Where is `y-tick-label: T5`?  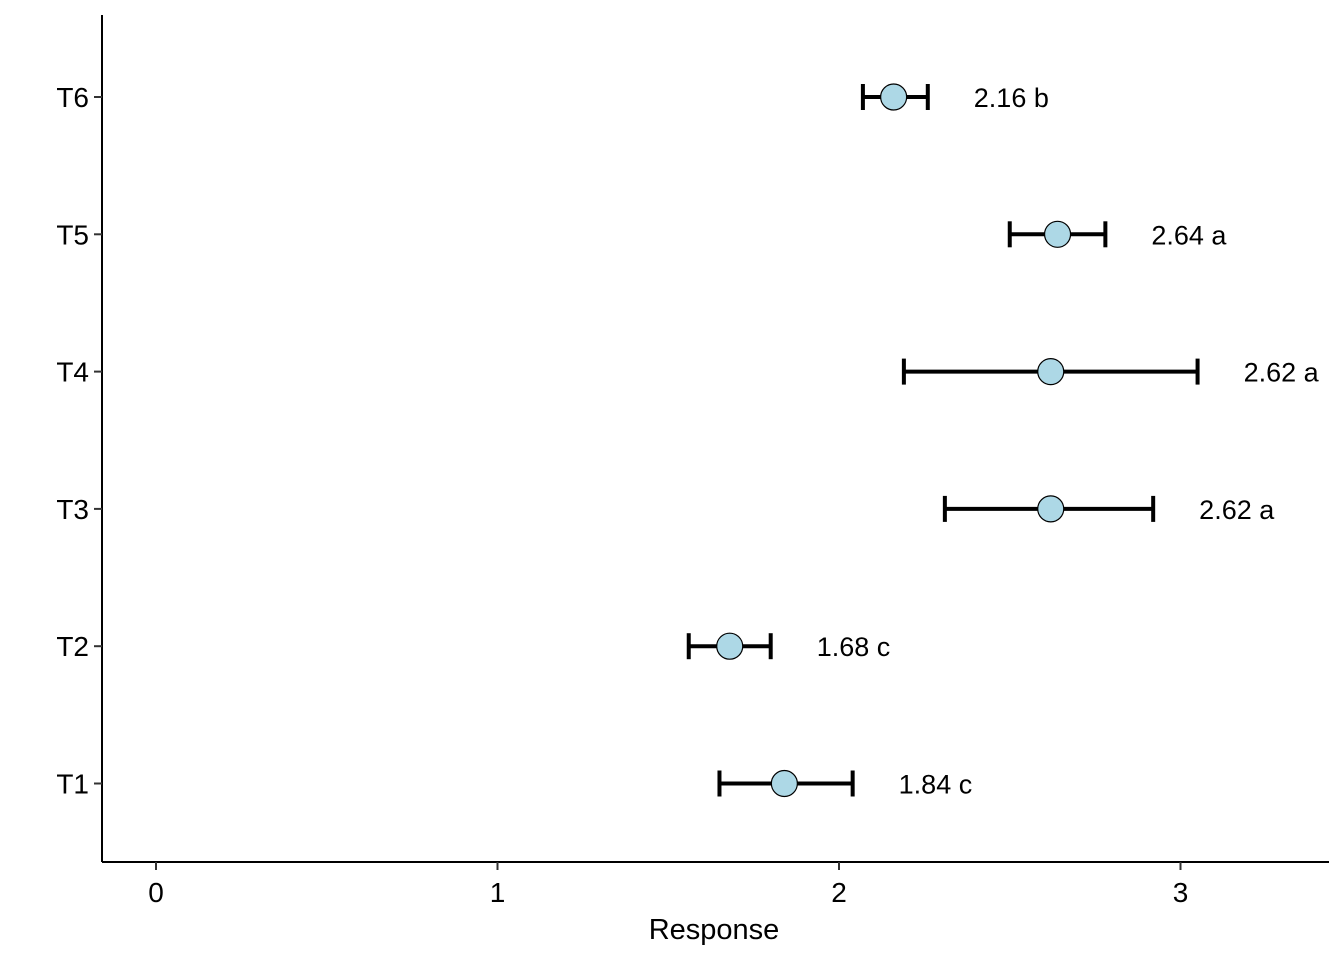 y-tick-label: T5 is located at coordinates (72, 234).